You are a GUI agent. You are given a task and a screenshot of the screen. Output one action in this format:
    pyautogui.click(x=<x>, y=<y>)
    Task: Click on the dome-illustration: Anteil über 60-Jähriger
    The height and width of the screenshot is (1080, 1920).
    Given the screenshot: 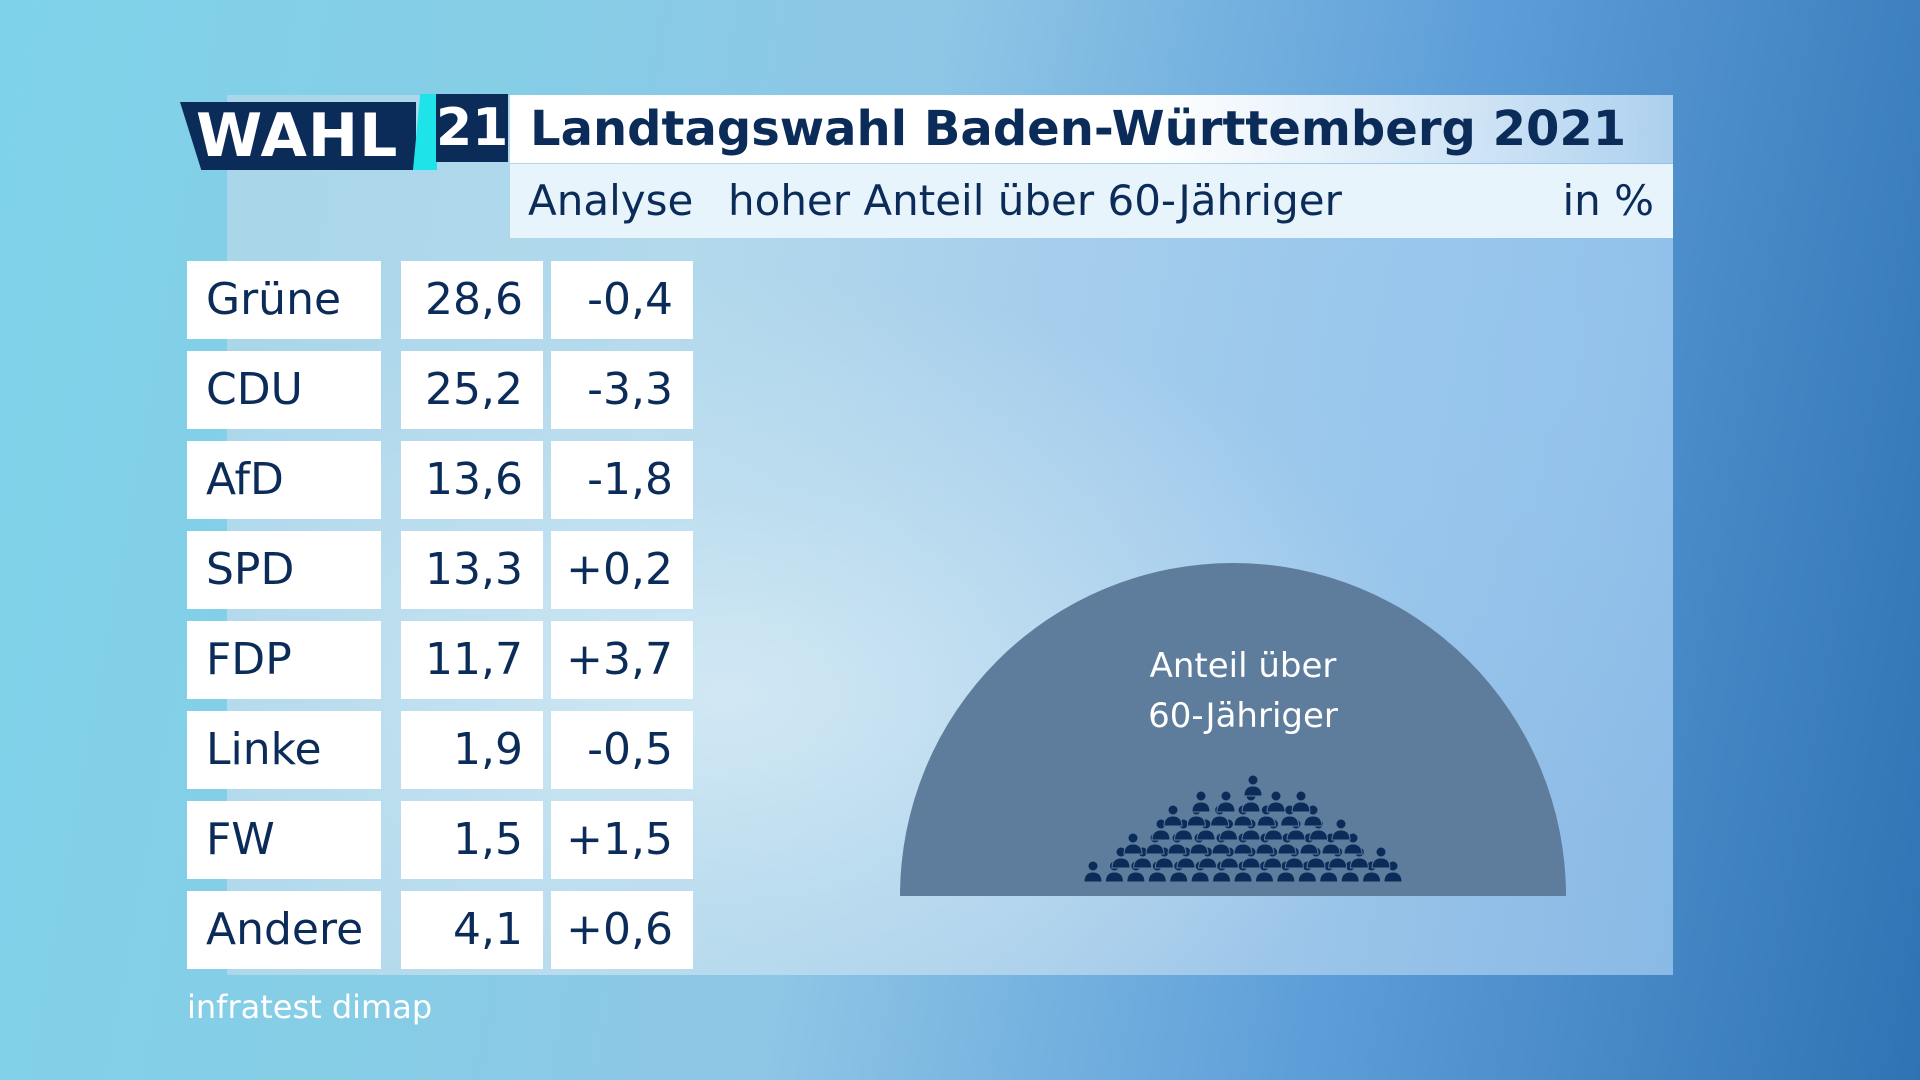 What is the action you would take?
    pyautogui.click(x=1233, y=729)
    